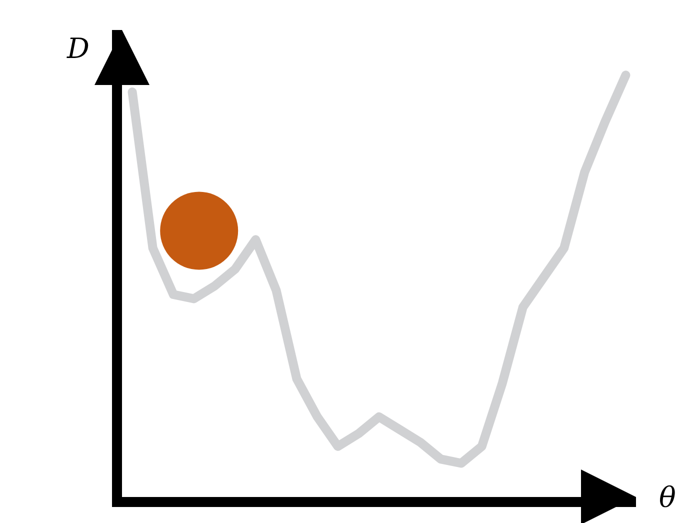 The image size is (692, 523). What do you see at coordinates (78, 48) in the screenshot?
I see `y-axis-title: D` at bounding box center [78, 48].